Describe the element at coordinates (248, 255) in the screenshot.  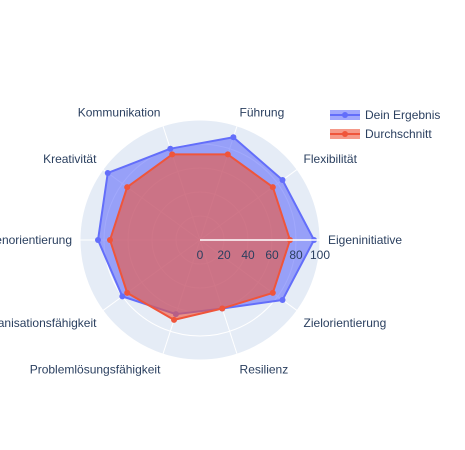
I see `radial-tick-label: 40` at that location.